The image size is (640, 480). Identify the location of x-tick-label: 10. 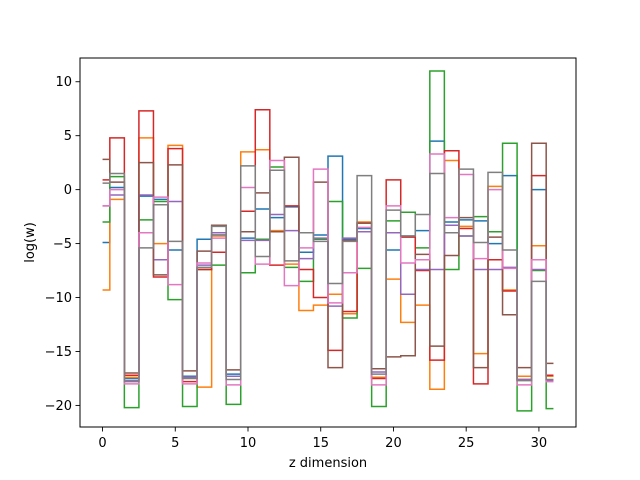
(248, 443).